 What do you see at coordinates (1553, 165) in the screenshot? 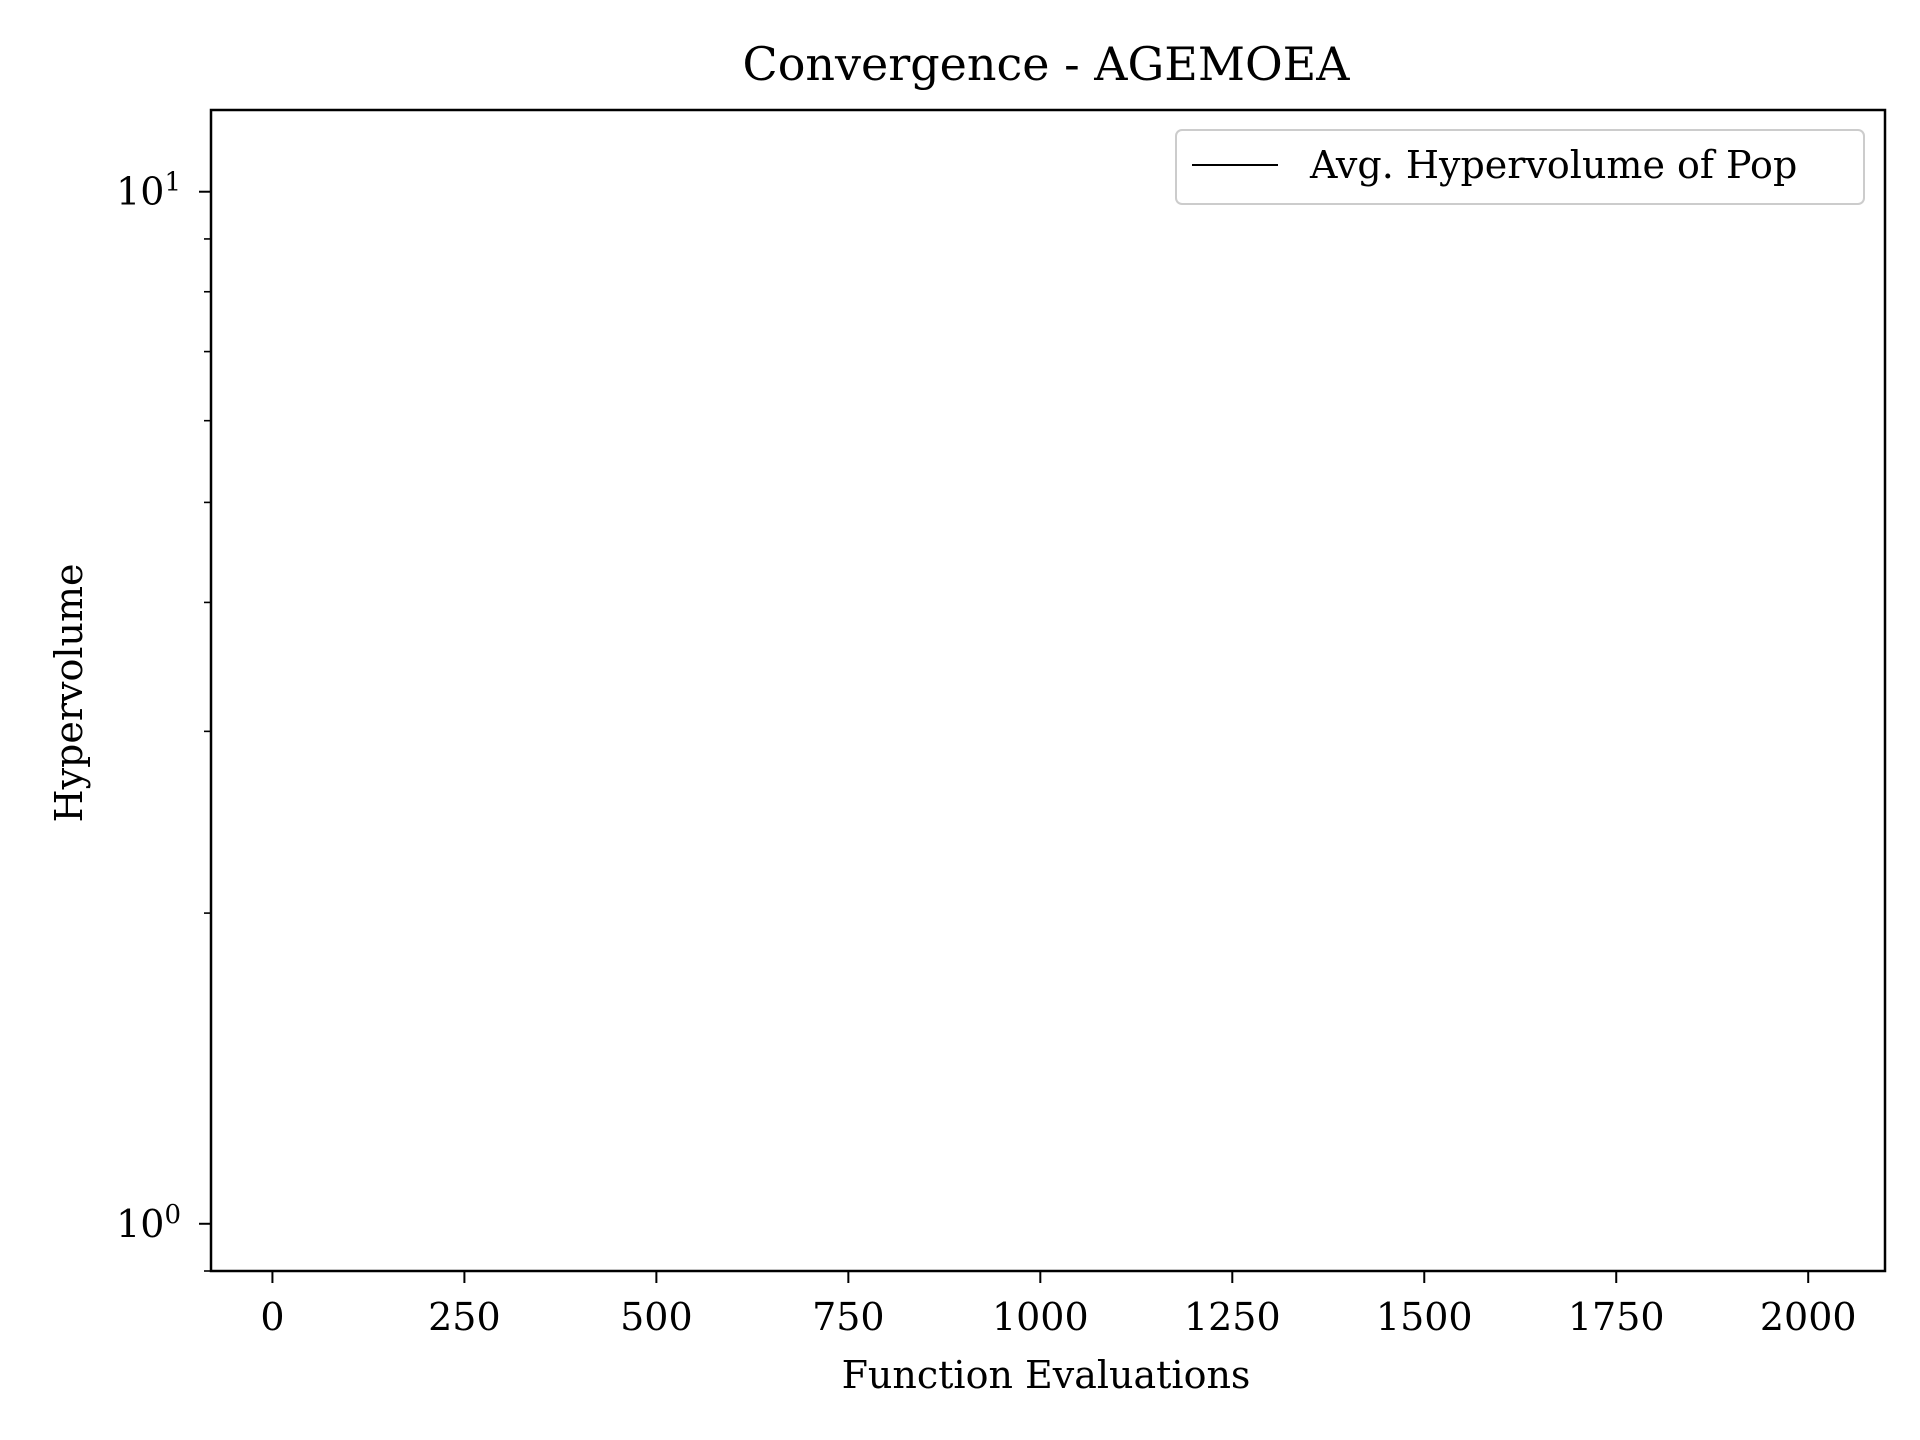
I see `legend-label: Avg. Hypervolume of Pop` at bounding box center [1553, 165].